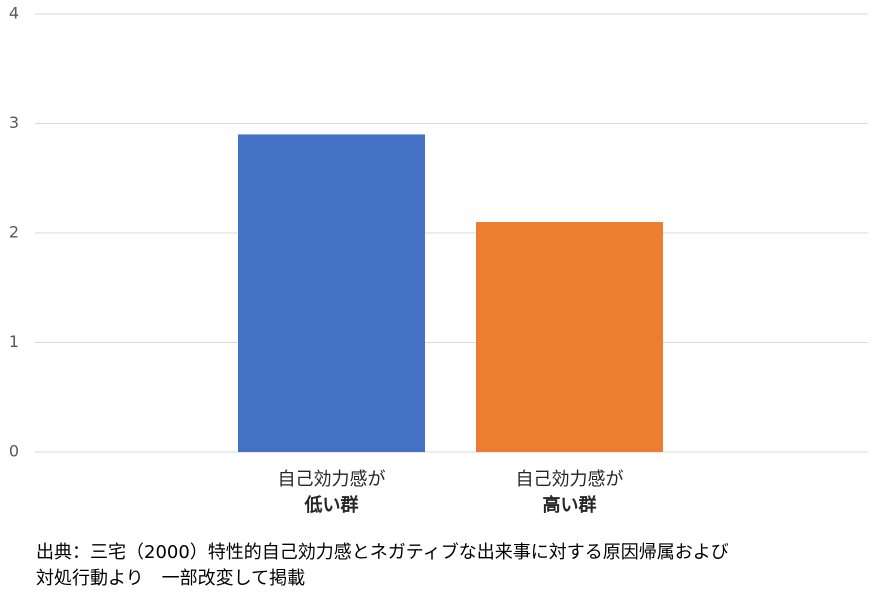 This screenshot has height=607, width=882. I want to click on y-tick-label: 3, so click(14, 122).